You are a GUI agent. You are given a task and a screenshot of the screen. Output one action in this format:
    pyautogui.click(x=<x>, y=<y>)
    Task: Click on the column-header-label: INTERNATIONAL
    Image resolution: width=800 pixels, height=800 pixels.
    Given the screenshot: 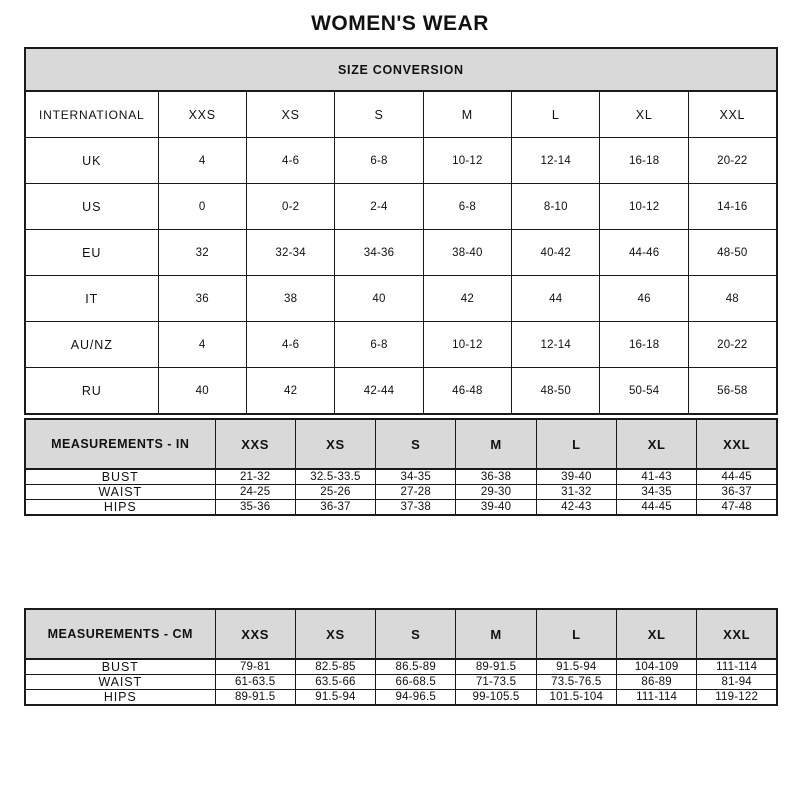 What is the action you would take?
    pyautogui.click(x=91, y=114)
    